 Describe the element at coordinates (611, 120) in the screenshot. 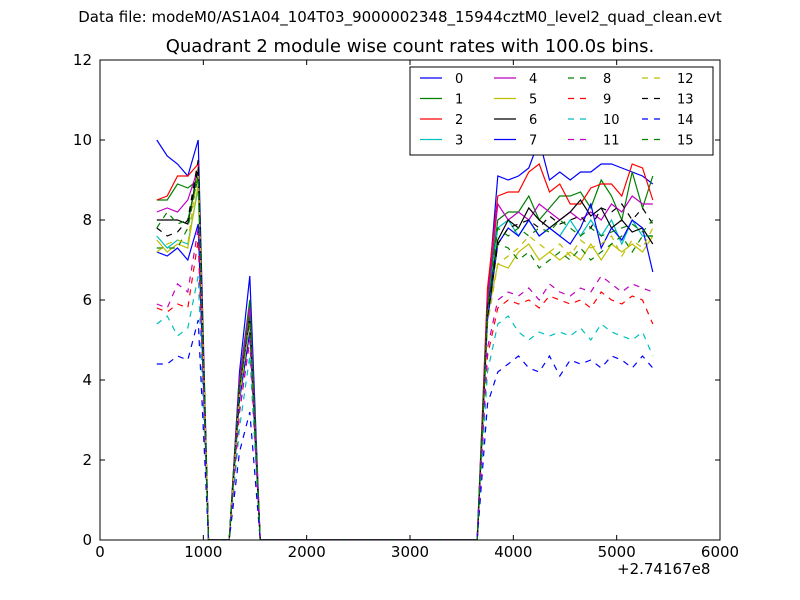

I see `legend-label-10: 10` at that location.